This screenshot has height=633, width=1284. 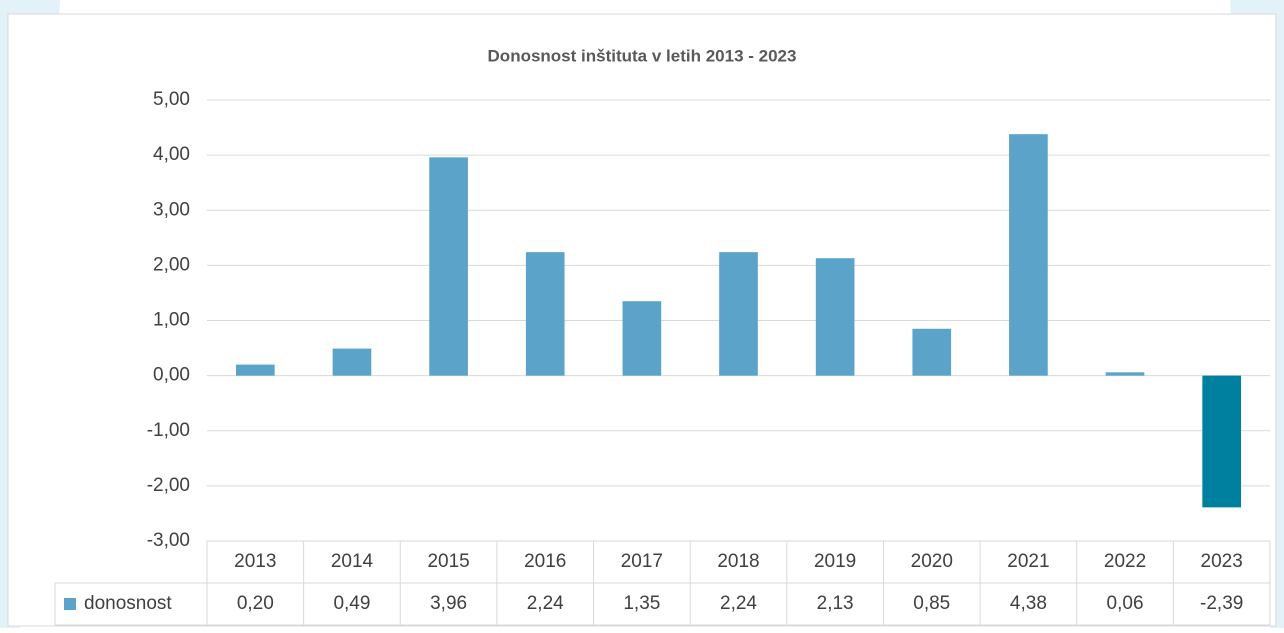 What do you see at coordinates (642, 55) in the screenshot?
I see `chart-title: Donosnost inštituta v letih 2013 - 2023` at bounding box center [642, 55].